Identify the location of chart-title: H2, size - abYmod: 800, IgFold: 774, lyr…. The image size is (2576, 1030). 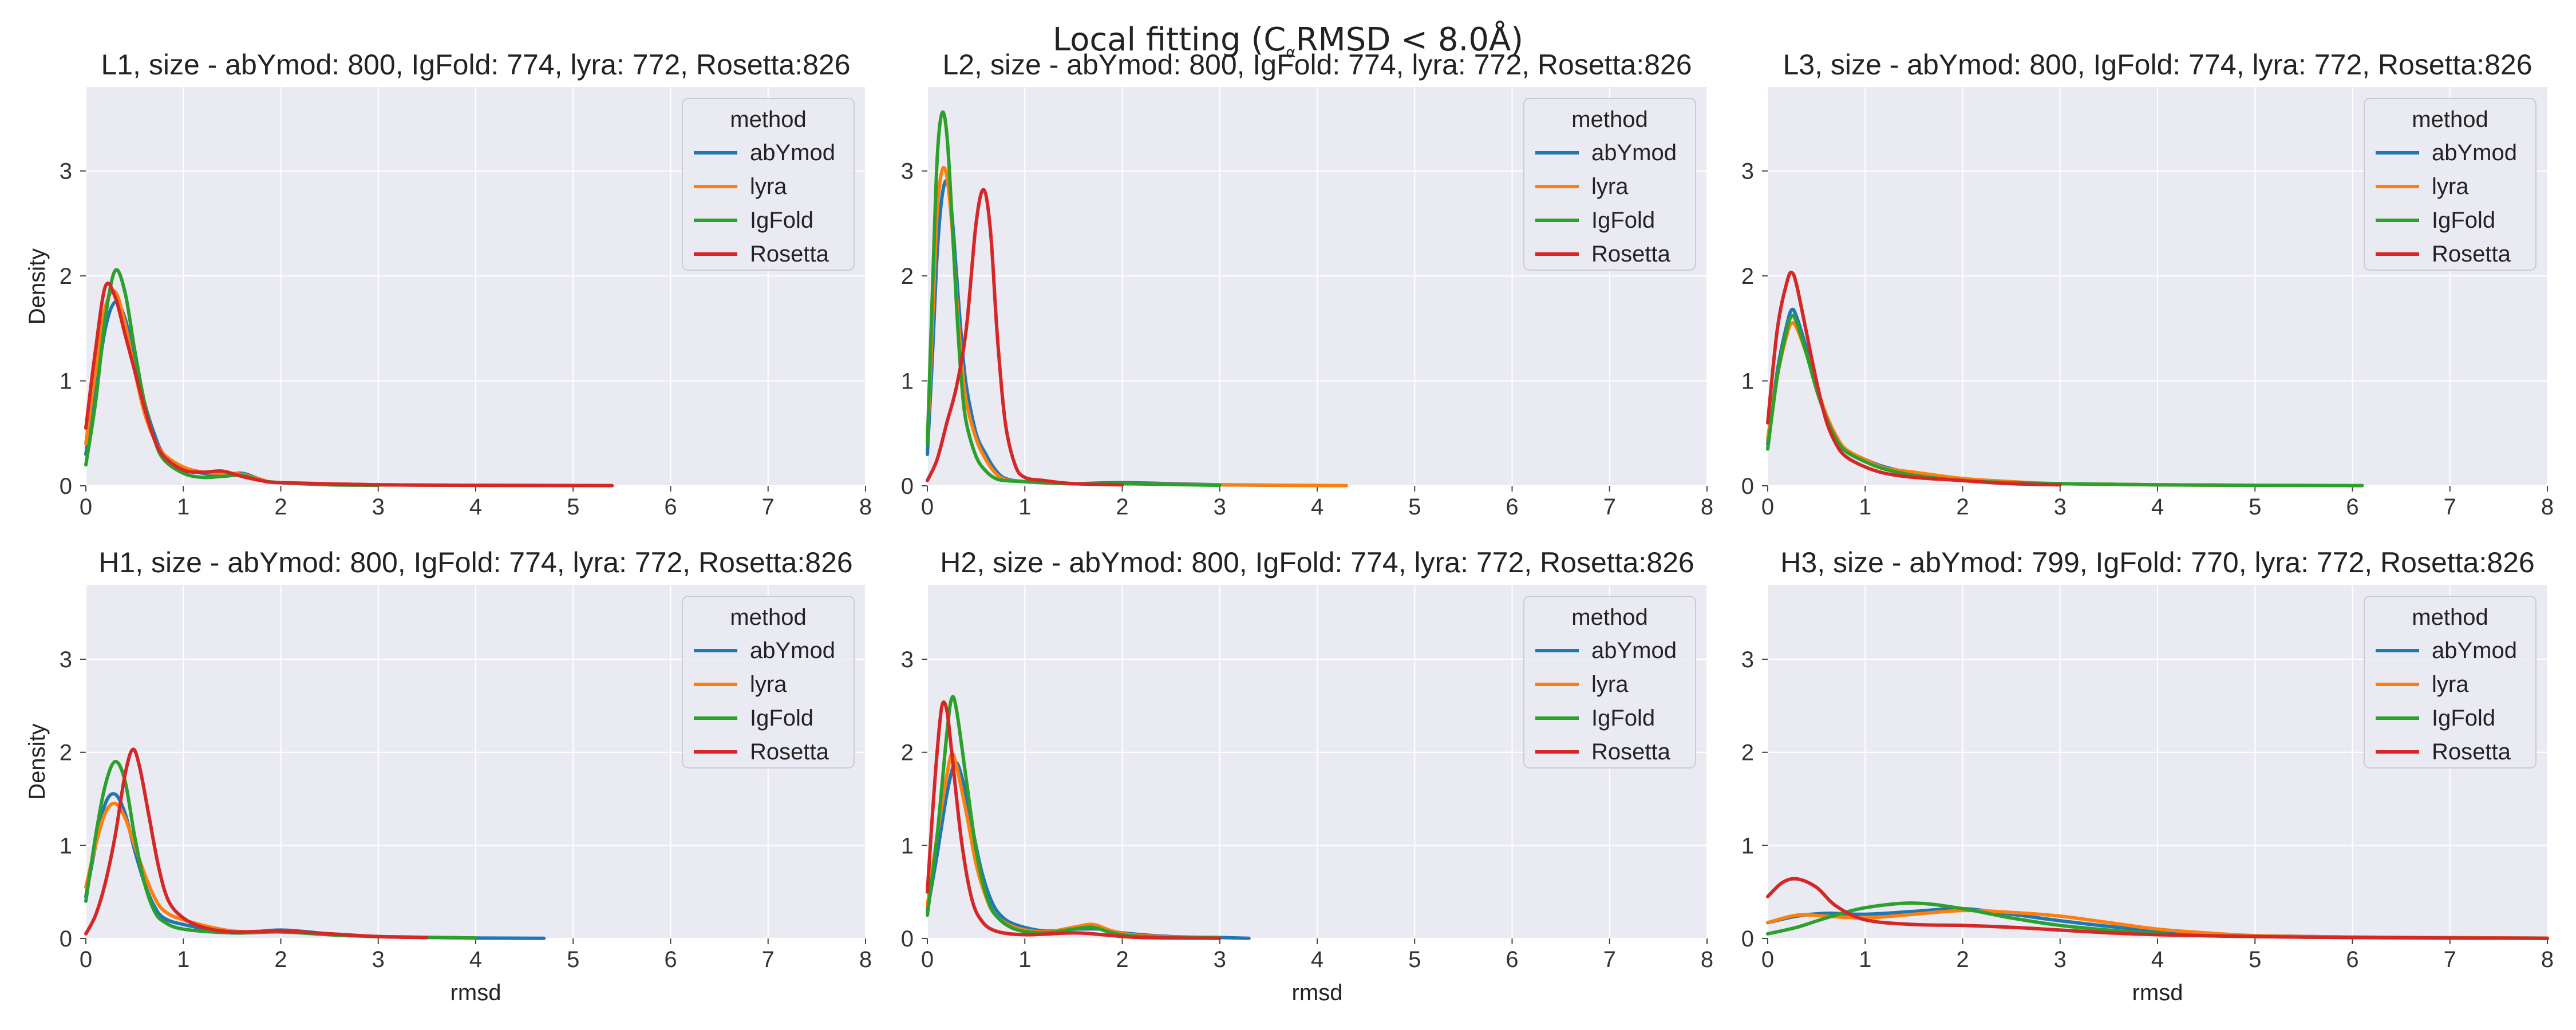
(1317, 562).